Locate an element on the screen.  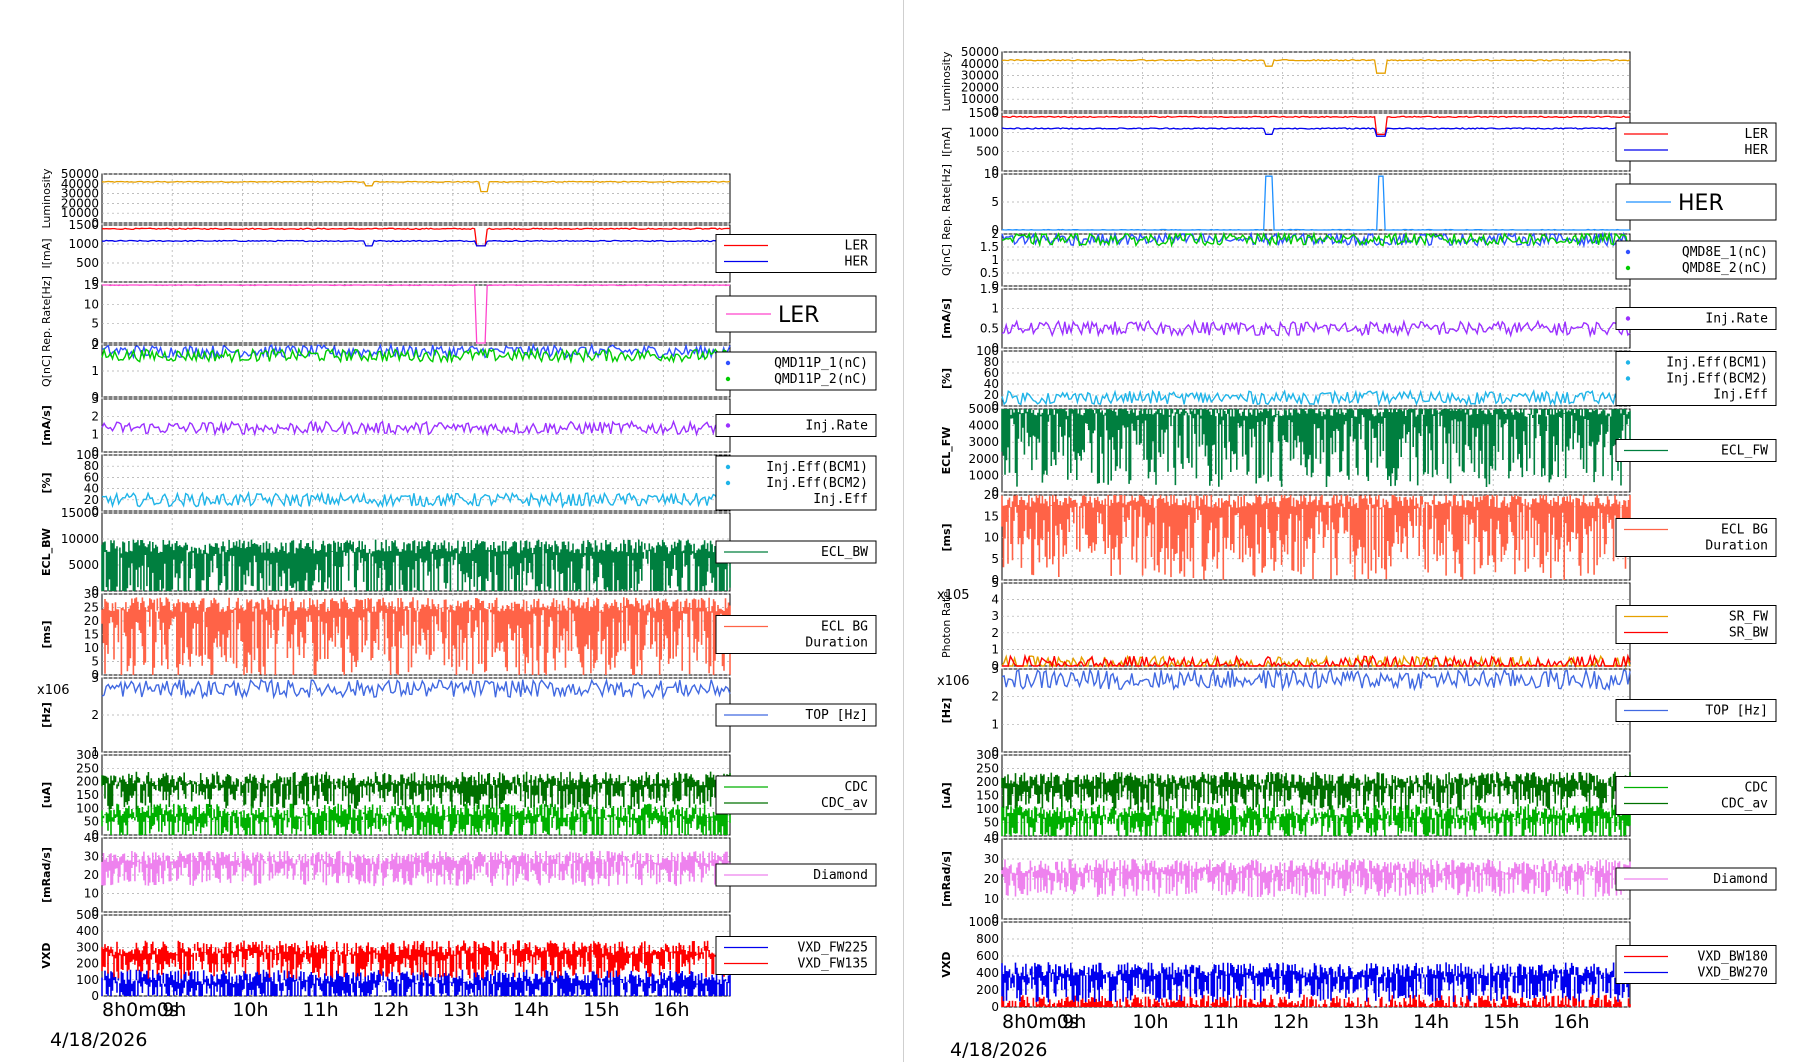
series-qmd8e_2-nc- is located at coordinates (1316, 239).